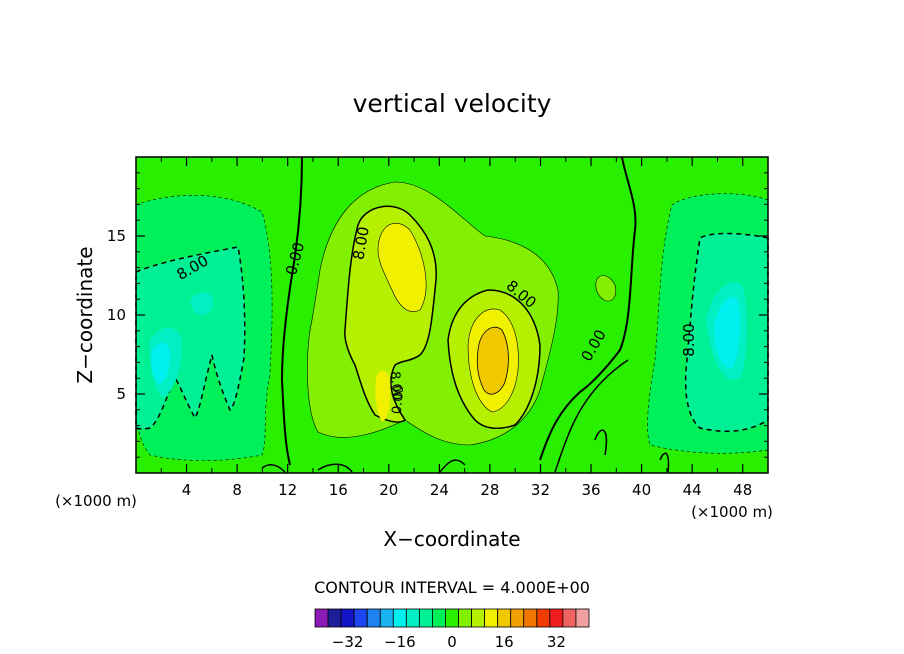 The height and width of the screenshot is (654, 904). I want to click on zero-contour-bottom, so click(465, 451).